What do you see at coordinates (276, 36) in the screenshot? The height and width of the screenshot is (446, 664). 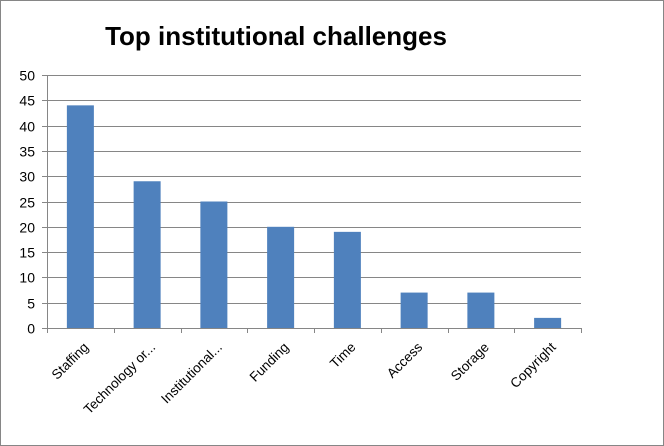 I see `chart-title: Top institutional challenges` at bounding box center [276, 36].